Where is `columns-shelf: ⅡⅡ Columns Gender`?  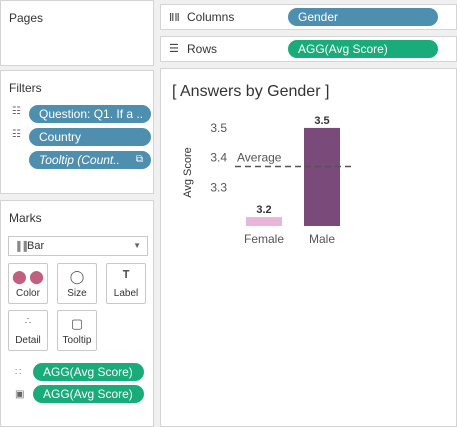
columns-shelf: ⅡⅡ Columns Gender is located at coordinates (308, 17).